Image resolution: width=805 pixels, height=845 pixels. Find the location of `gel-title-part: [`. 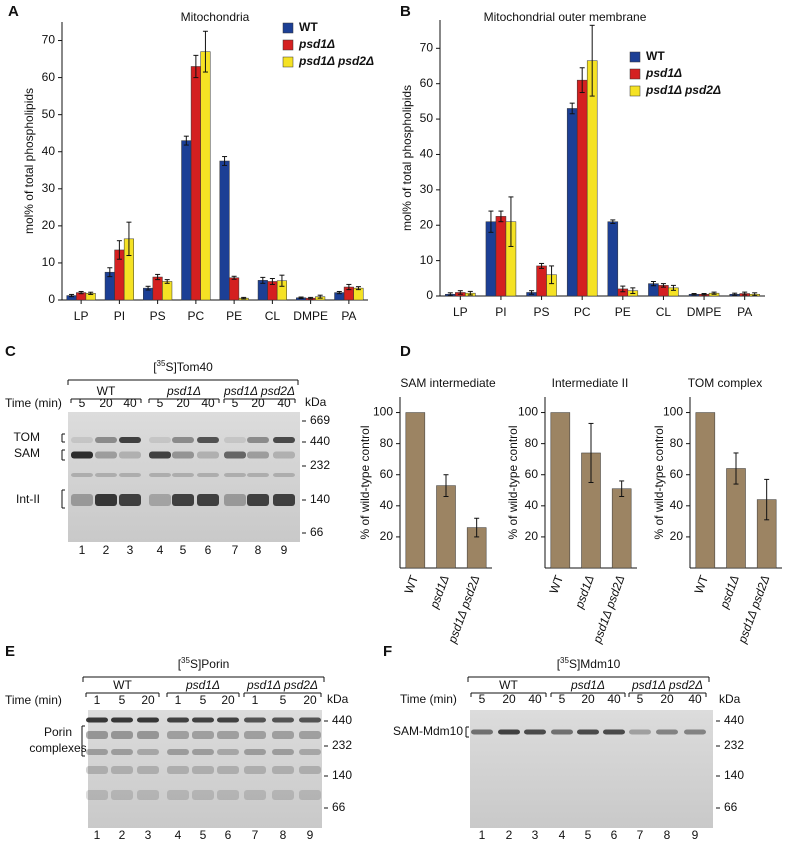

gel-title-part: [ is located at coordinates (155, 367).